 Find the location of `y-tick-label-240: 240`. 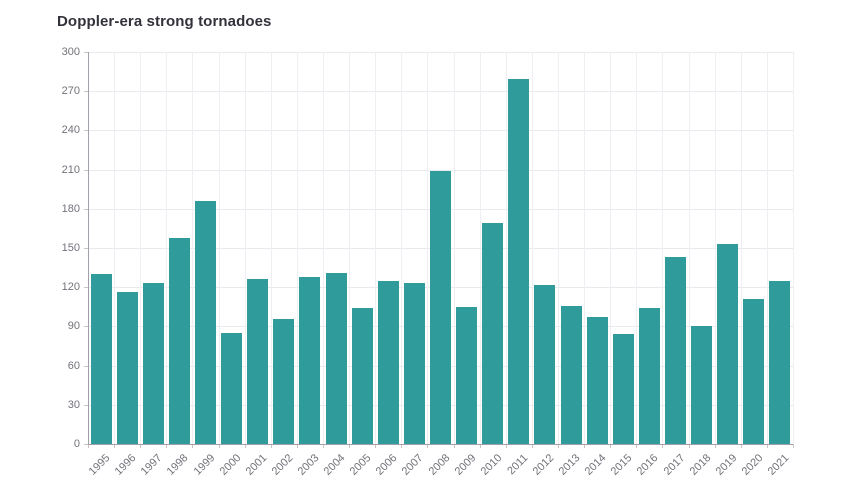

y-tick-label-240: 240 is located at coordinates (70, 130).